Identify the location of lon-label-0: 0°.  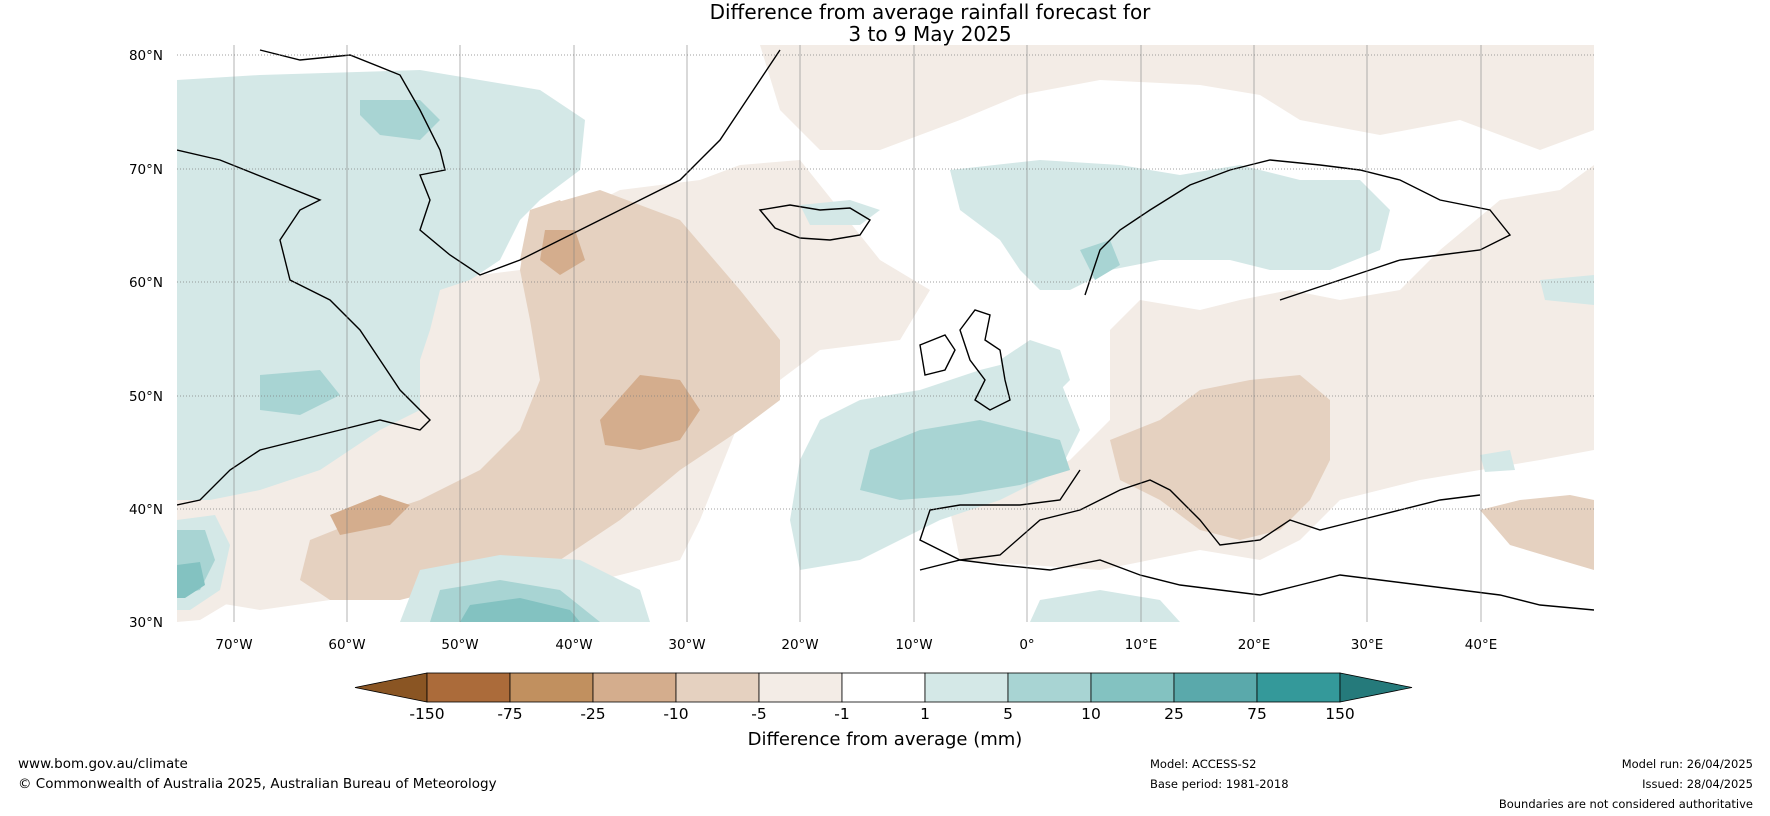
(1026, 645).